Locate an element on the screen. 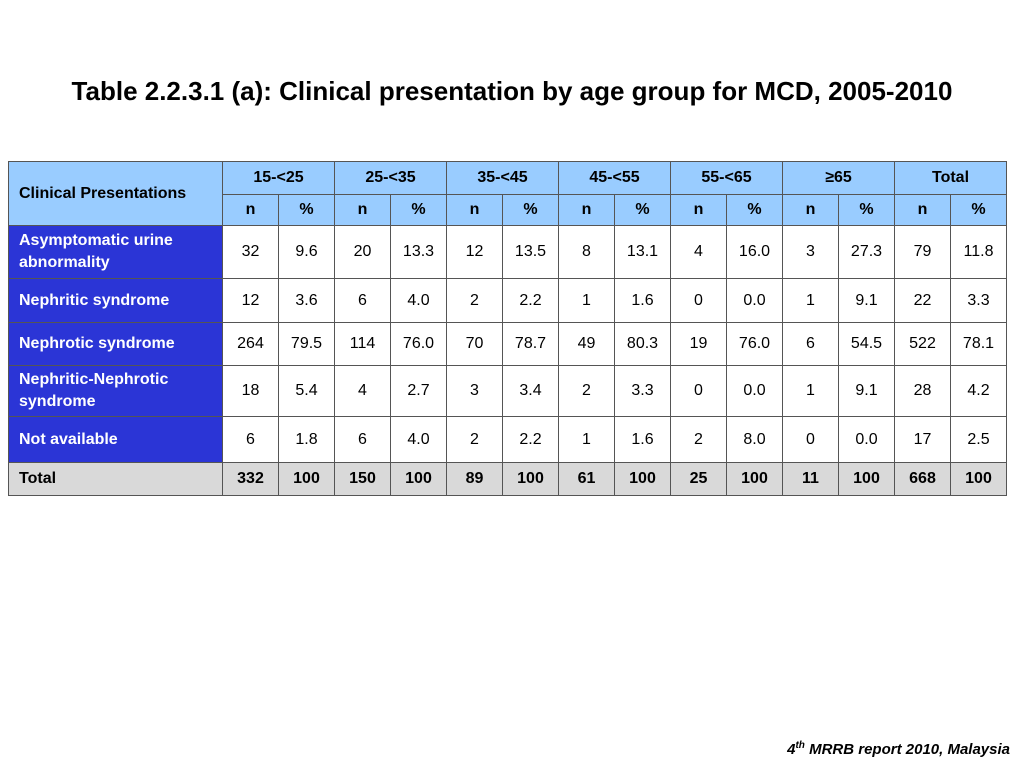  table-cell: 80.3 is located at coordinates (642, 344).